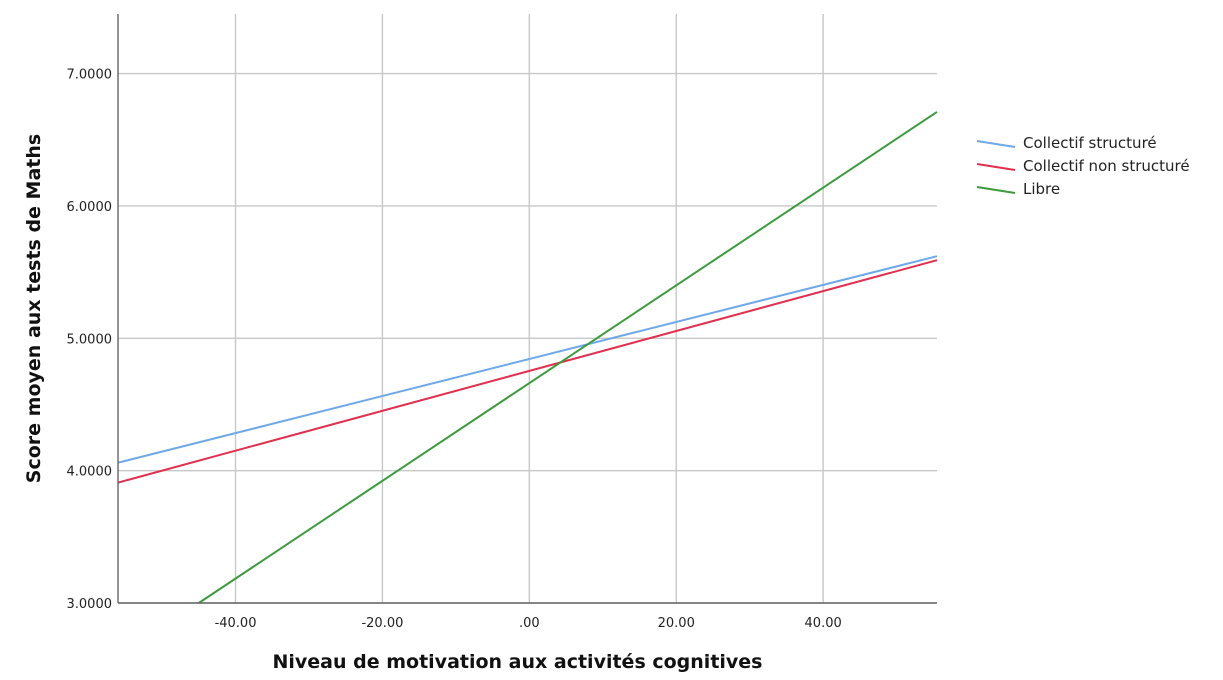  I want to click on legend-label: Libre, so click(1041, 189).